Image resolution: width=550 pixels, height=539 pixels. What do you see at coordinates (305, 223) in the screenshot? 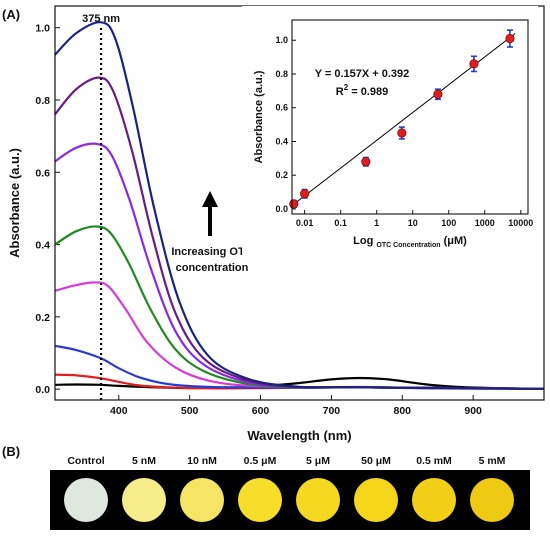
I see `inset-x-tick-label: 0.01` at bounding box center [305, 223].